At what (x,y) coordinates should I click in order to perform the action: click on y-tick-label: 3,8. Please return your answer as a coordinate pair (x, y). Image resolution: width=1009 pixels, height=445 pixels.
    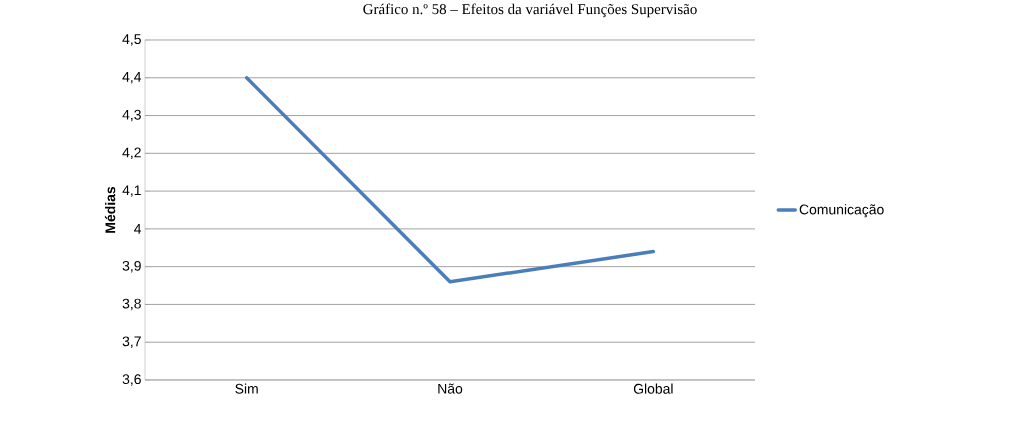
    Looking at the image, I should click on (131, 304).